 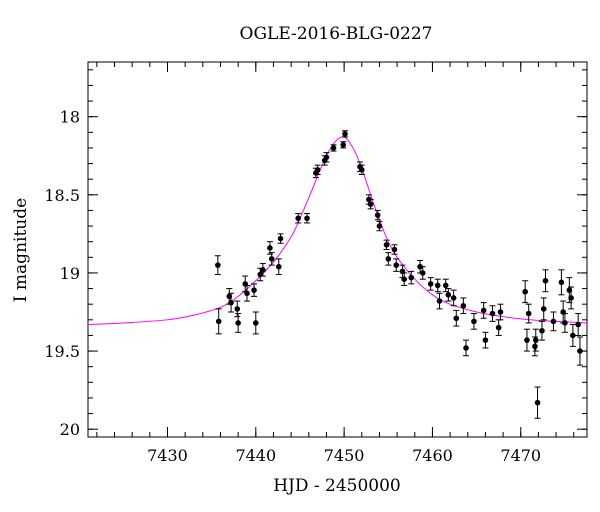 What do you see at coordinates (520, 455) in the screenshot?
I see `x-tick-label: 7470` at bounding box center [520, 455].